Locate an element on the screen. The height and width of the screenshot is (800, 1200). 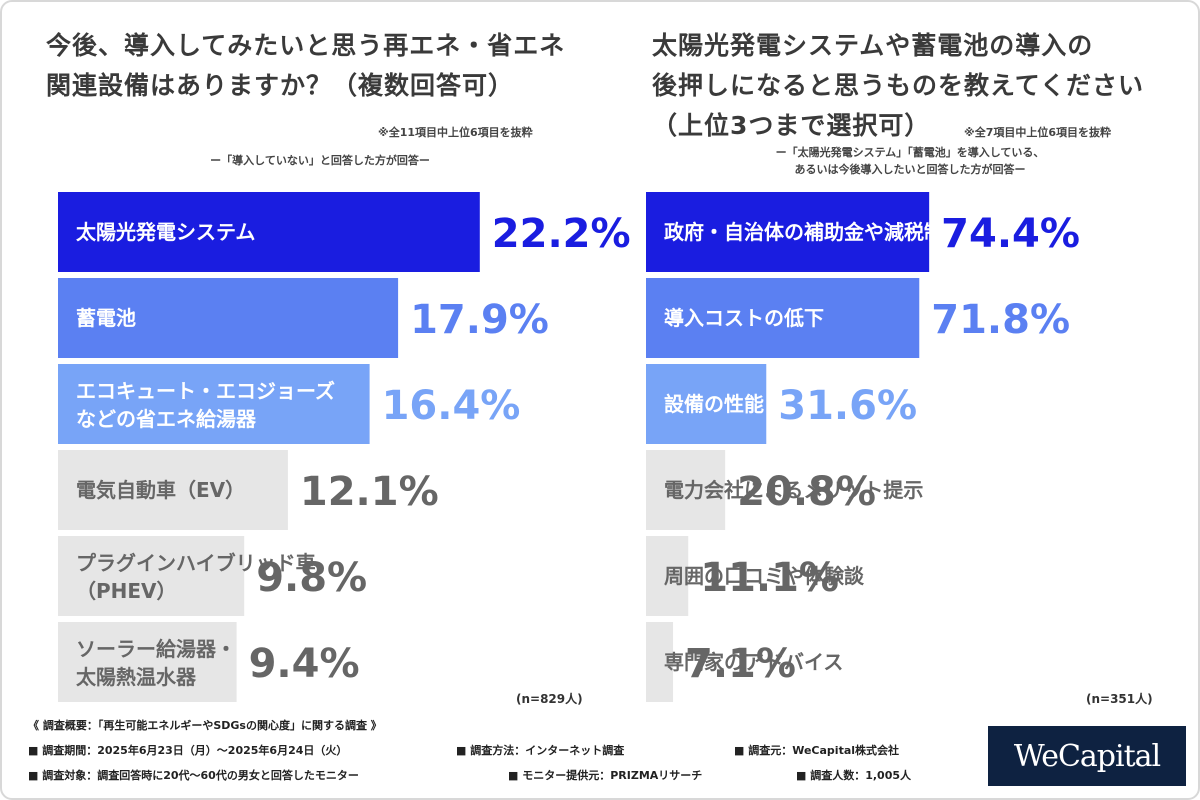
bar-value-label: 9.4% is located at coordinates (304, 664).